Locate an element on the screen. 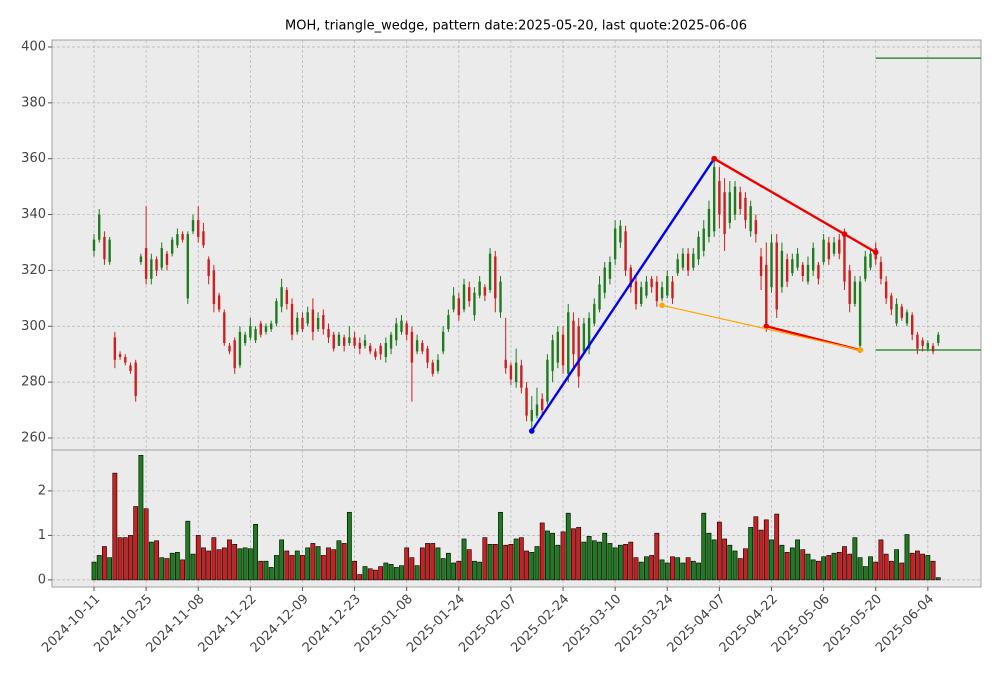 This screenshot has height=678, width=1001. pattern-line is located at coordinates (623, 295).